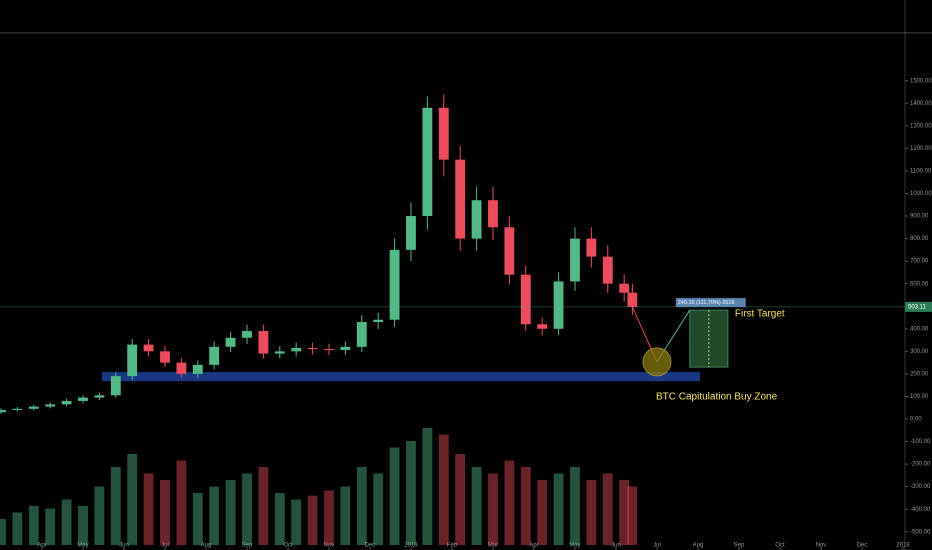 The height and width of the screenshot is (550, 932). Describe the element at coordinates (206, 546) in the screenshot. I see `x-tick-label: Aug` at that location.